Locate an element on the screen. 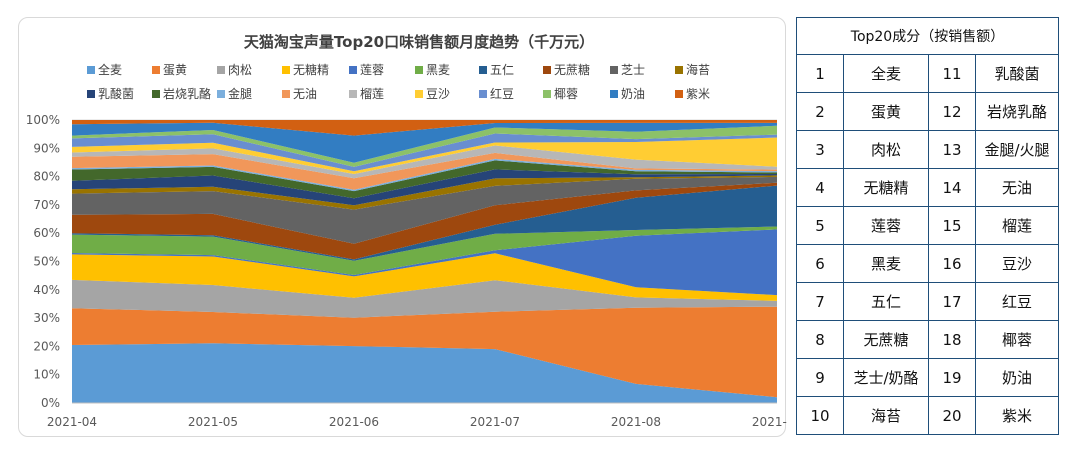 Image resolution: width=1080 pixels, height=457 pixels. flavor-name: 金腿/火腿 is located at coordinates (1017, 149).